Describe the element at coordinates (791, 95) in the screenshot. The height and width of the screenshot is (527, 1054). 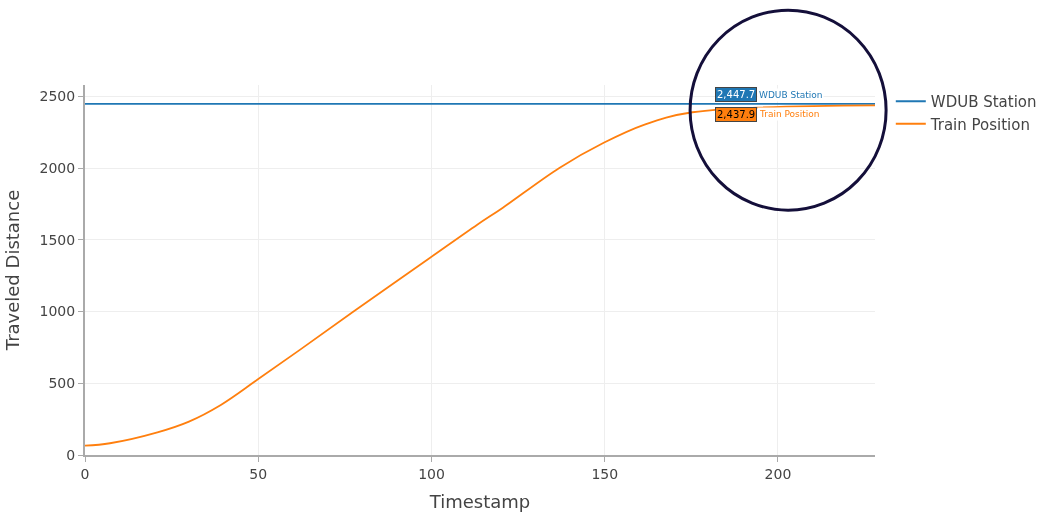
I see `annotation: WDUB Station` at that location.